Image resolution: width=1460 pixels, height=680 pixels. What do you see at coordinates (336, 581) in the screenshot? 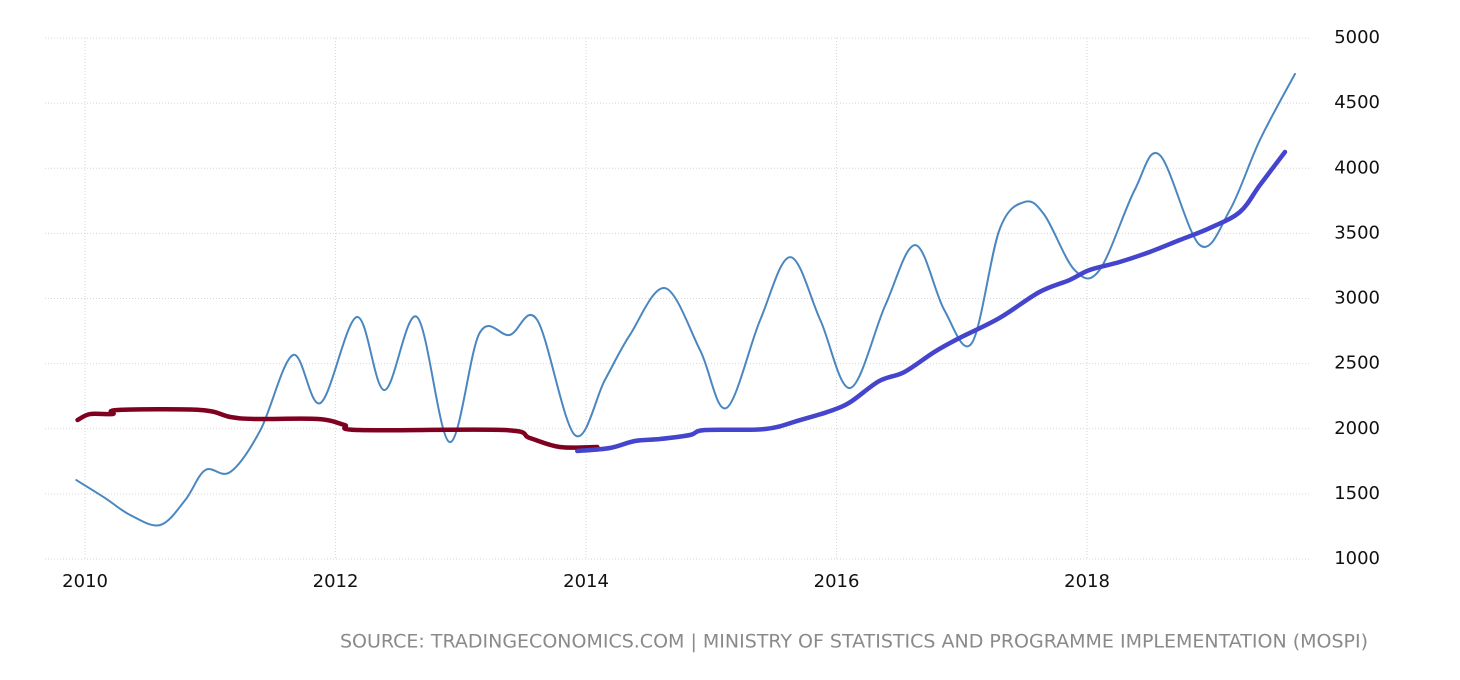
I see `x-tick-label: 2012` at bounding box center [336, 581].